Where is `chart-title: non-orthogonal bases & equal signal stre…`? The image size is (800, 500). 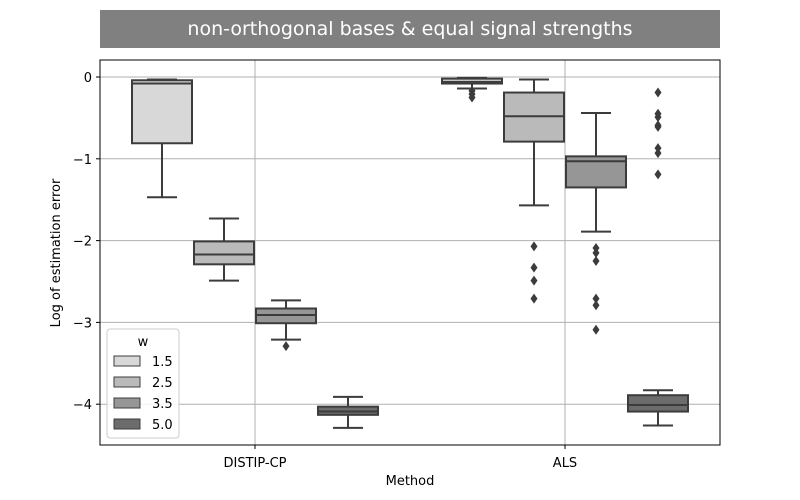
chart-title: non-orthogonal bases & equal signal stre… is located at coordinates (410, 29).